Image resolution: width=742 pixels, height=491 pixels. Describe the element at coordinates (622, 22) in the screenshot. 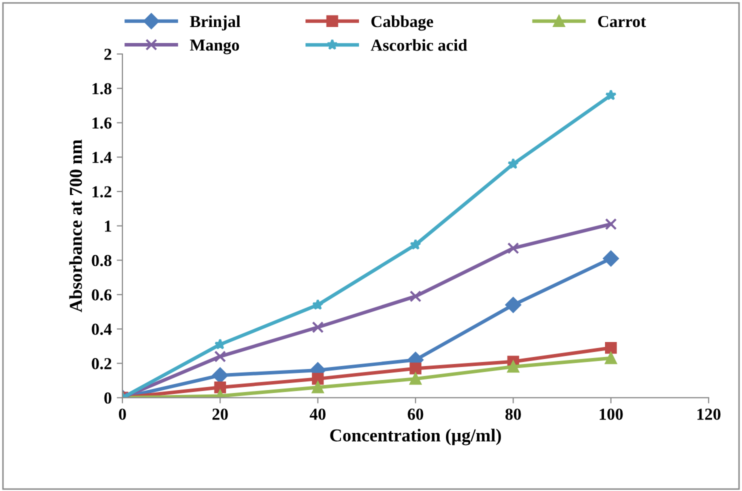

I see `legend-label: Carrot` at that location.